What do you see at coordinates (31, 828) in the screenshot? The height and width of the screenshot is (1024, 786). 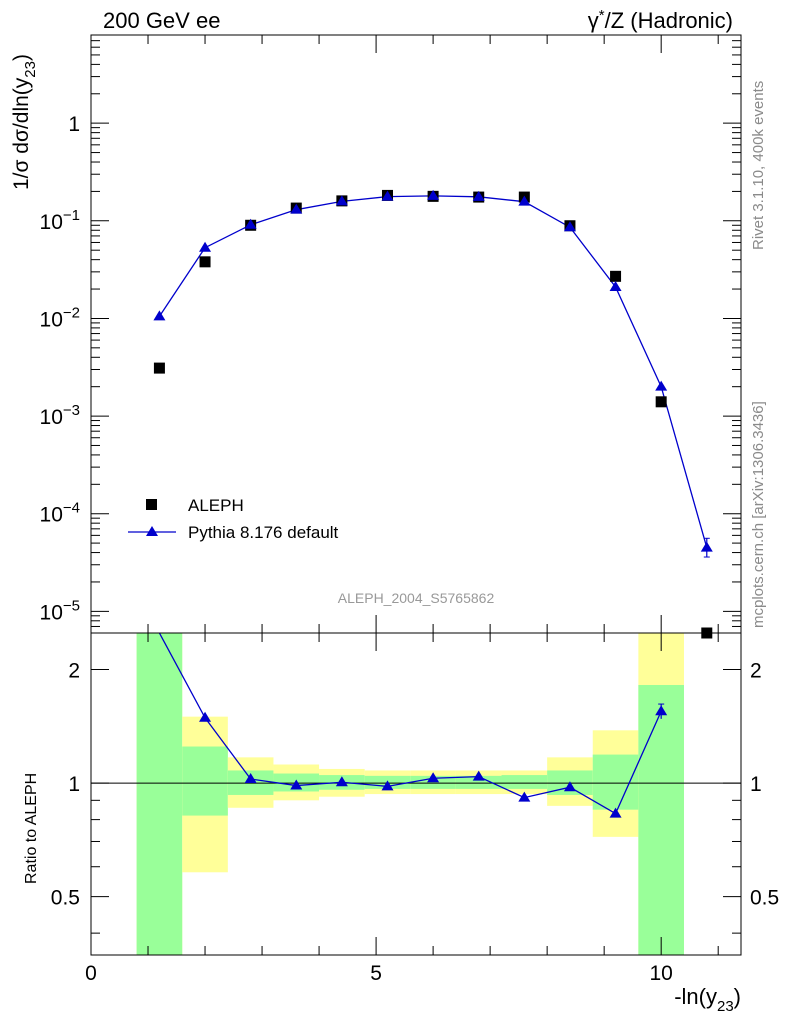 I see `ratio-y-axis-label: Ratio to ALEPH` at bounding box center [31, 828].